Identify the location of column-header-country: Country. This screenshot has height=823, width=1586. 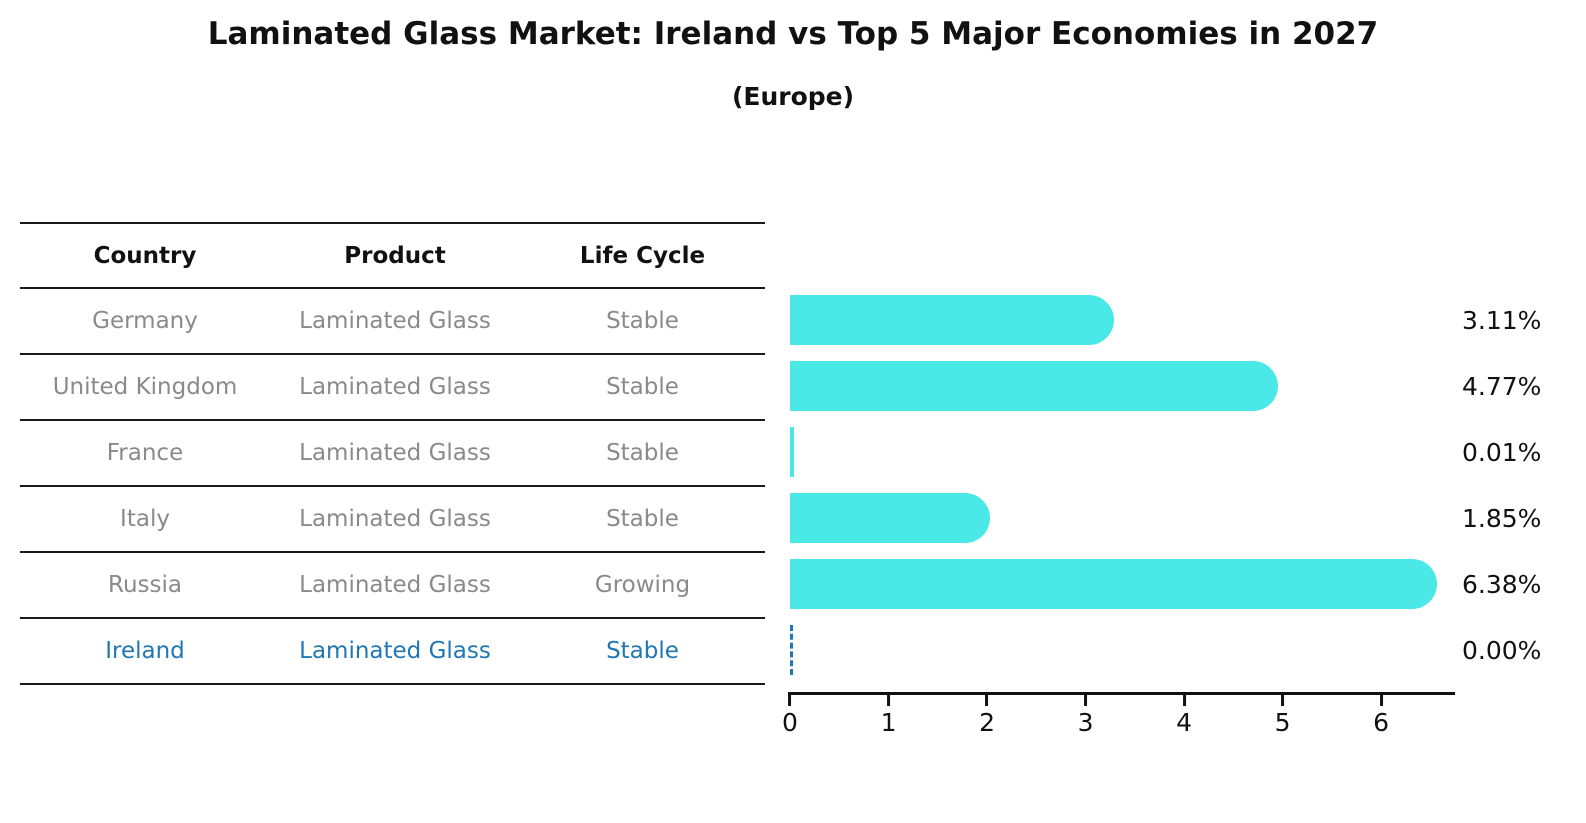
(145, 255).